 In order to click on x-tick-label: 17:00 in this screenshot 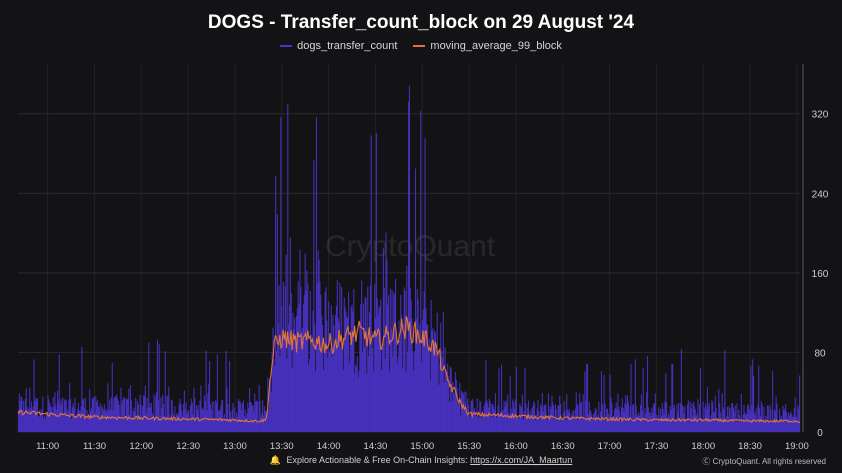, I will do `click(610, 446)`.